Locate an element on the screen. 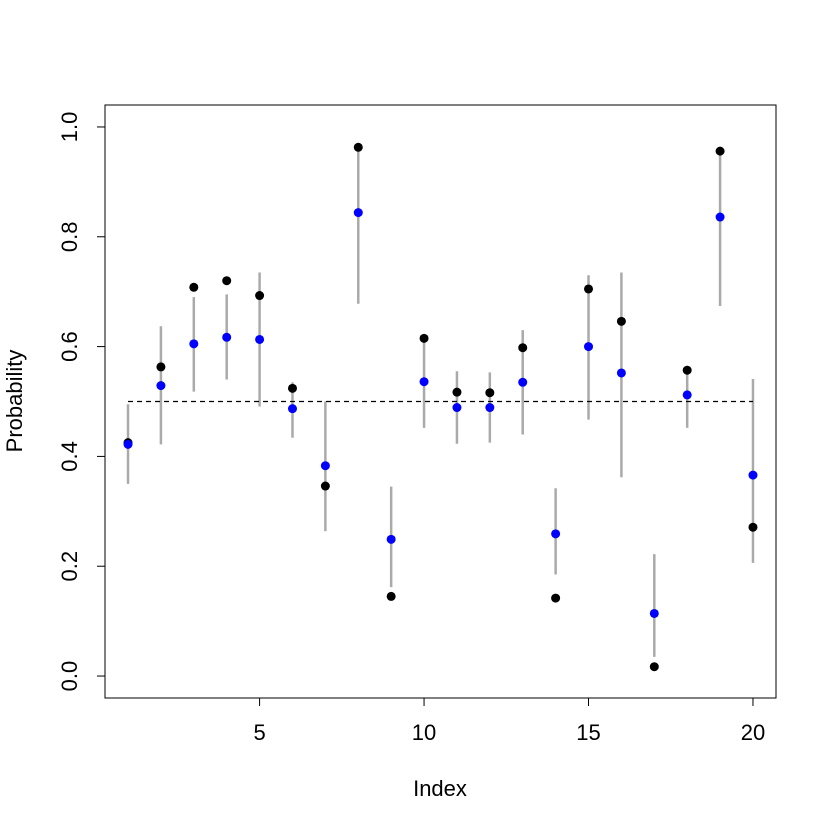 The height and width of the screenshot is (830, 830). x-tick-label: 5 is located at coordinates (259, 732).